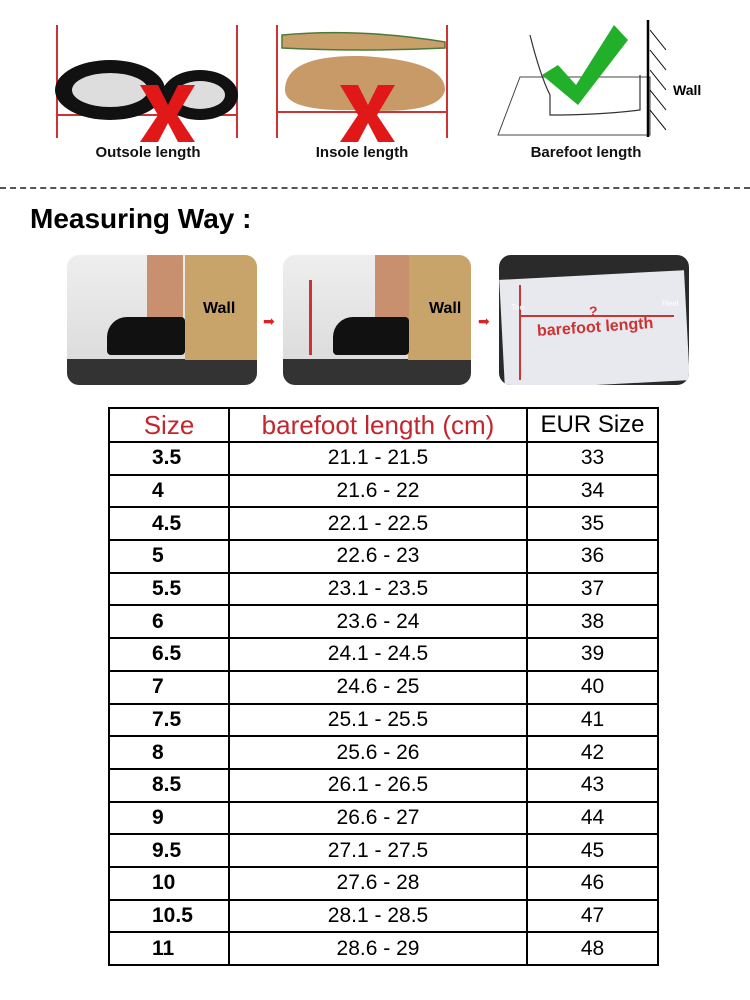 This screenshot has width=750, height=1000. I want to click on method-label: Outsole length, so click(148, 152).